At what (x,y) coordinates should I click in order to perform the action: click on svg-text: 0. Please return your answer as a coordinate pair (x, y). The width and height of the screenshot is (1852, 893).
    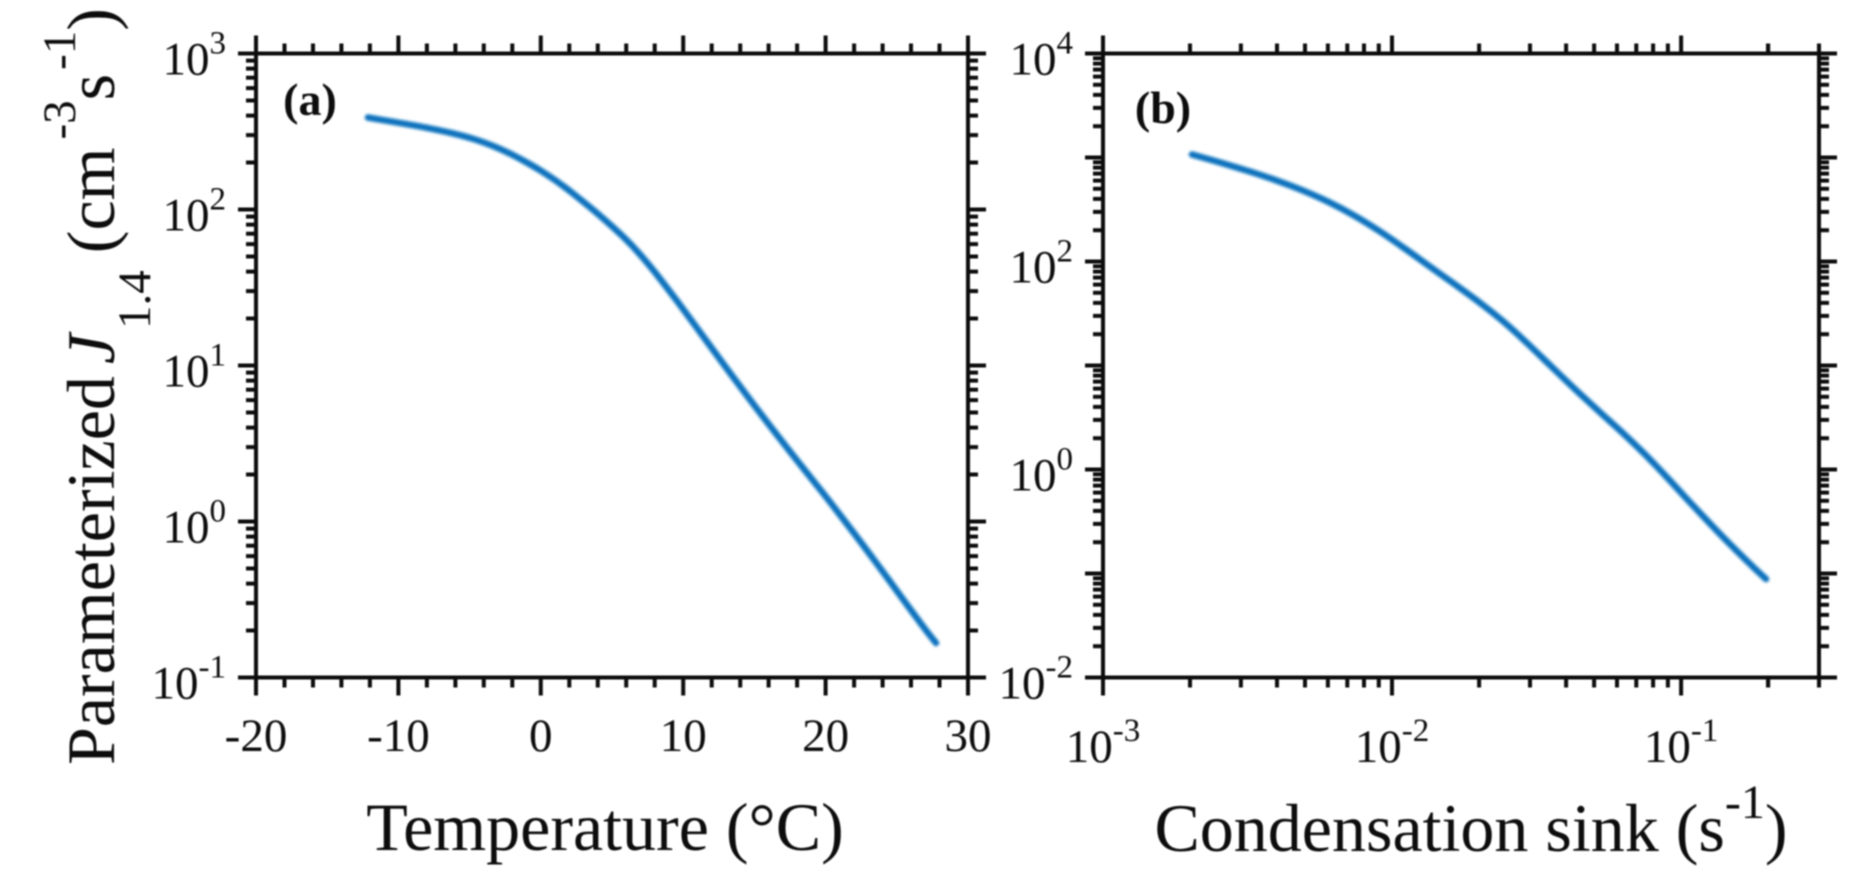
    Looking at the image, I should click on (541, 736).